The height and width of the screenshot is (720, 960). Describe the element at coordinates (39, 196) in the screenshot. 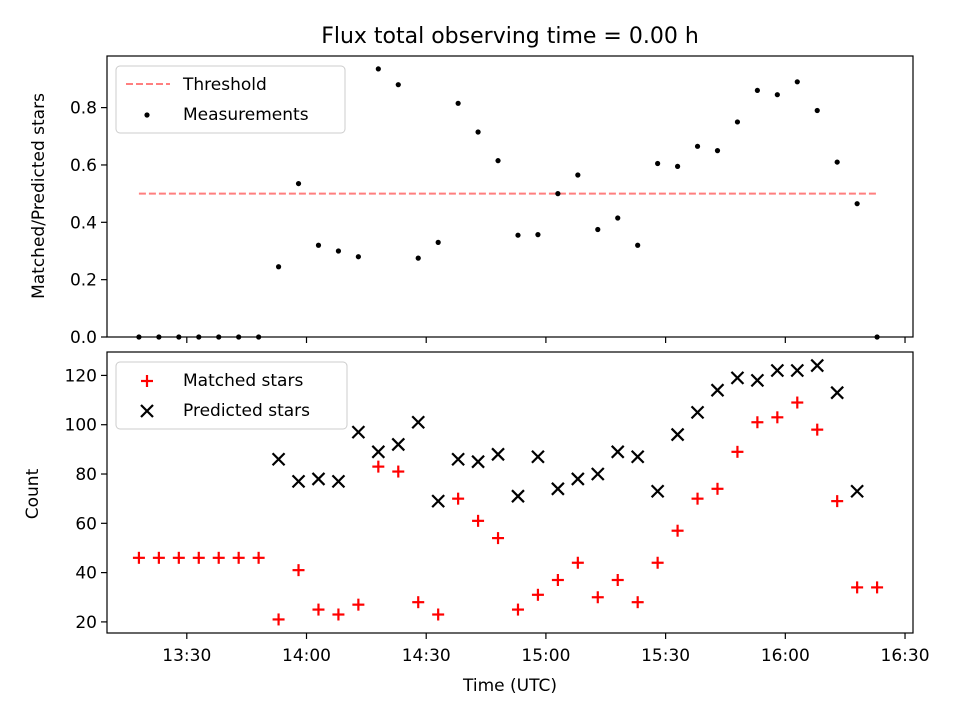

I see `top-y-axis-label: Matched/Predicted stars` at that location.